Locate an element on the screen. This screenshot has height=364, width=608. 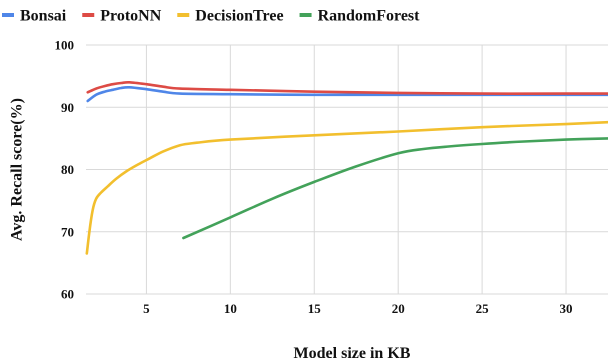
legend-label: Bonsai is located at coordinates (43, 16).